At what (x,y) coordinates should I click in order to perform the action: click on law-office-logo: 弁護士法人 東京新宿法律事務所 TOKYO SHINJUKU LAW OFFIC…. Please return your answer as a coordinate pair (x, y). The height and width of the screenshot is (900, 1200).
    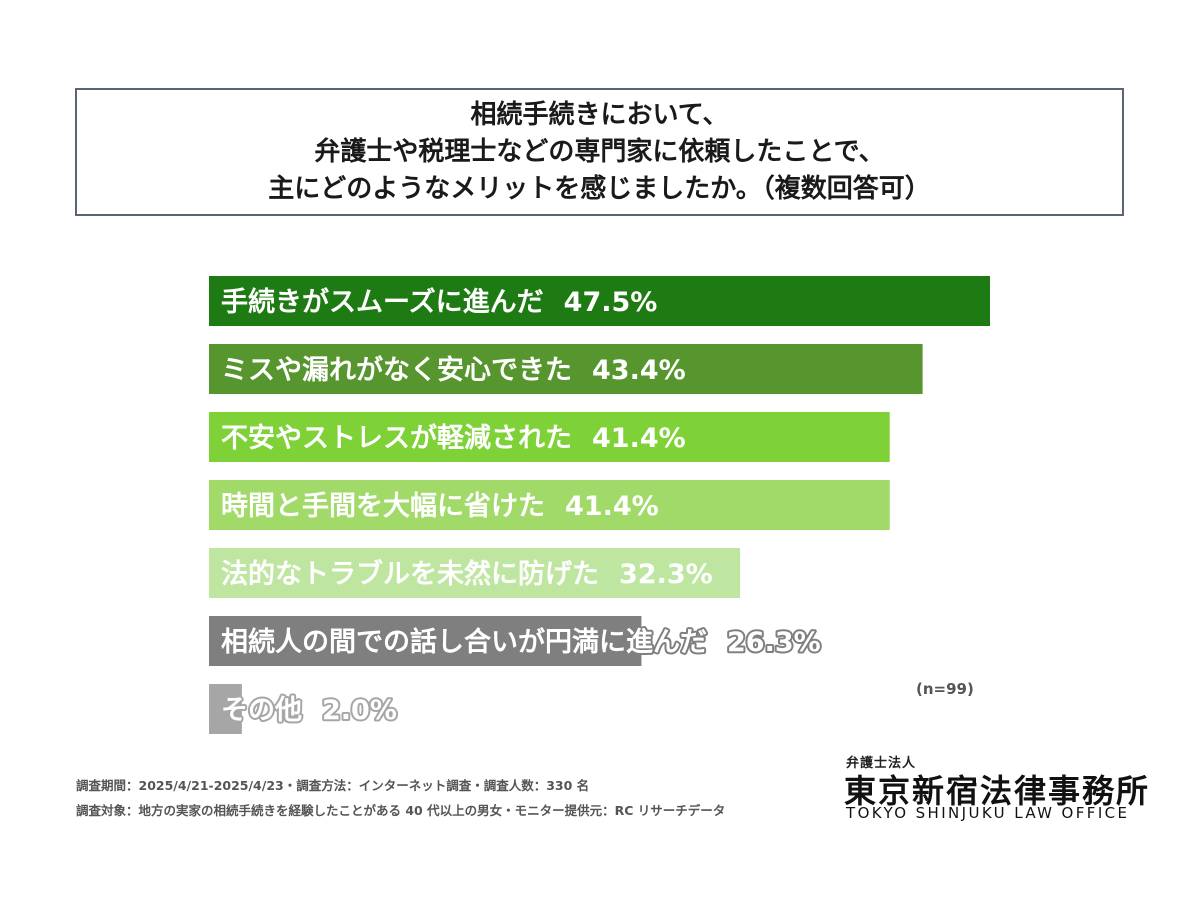
    Looking at the image, I should click on (994, 787).